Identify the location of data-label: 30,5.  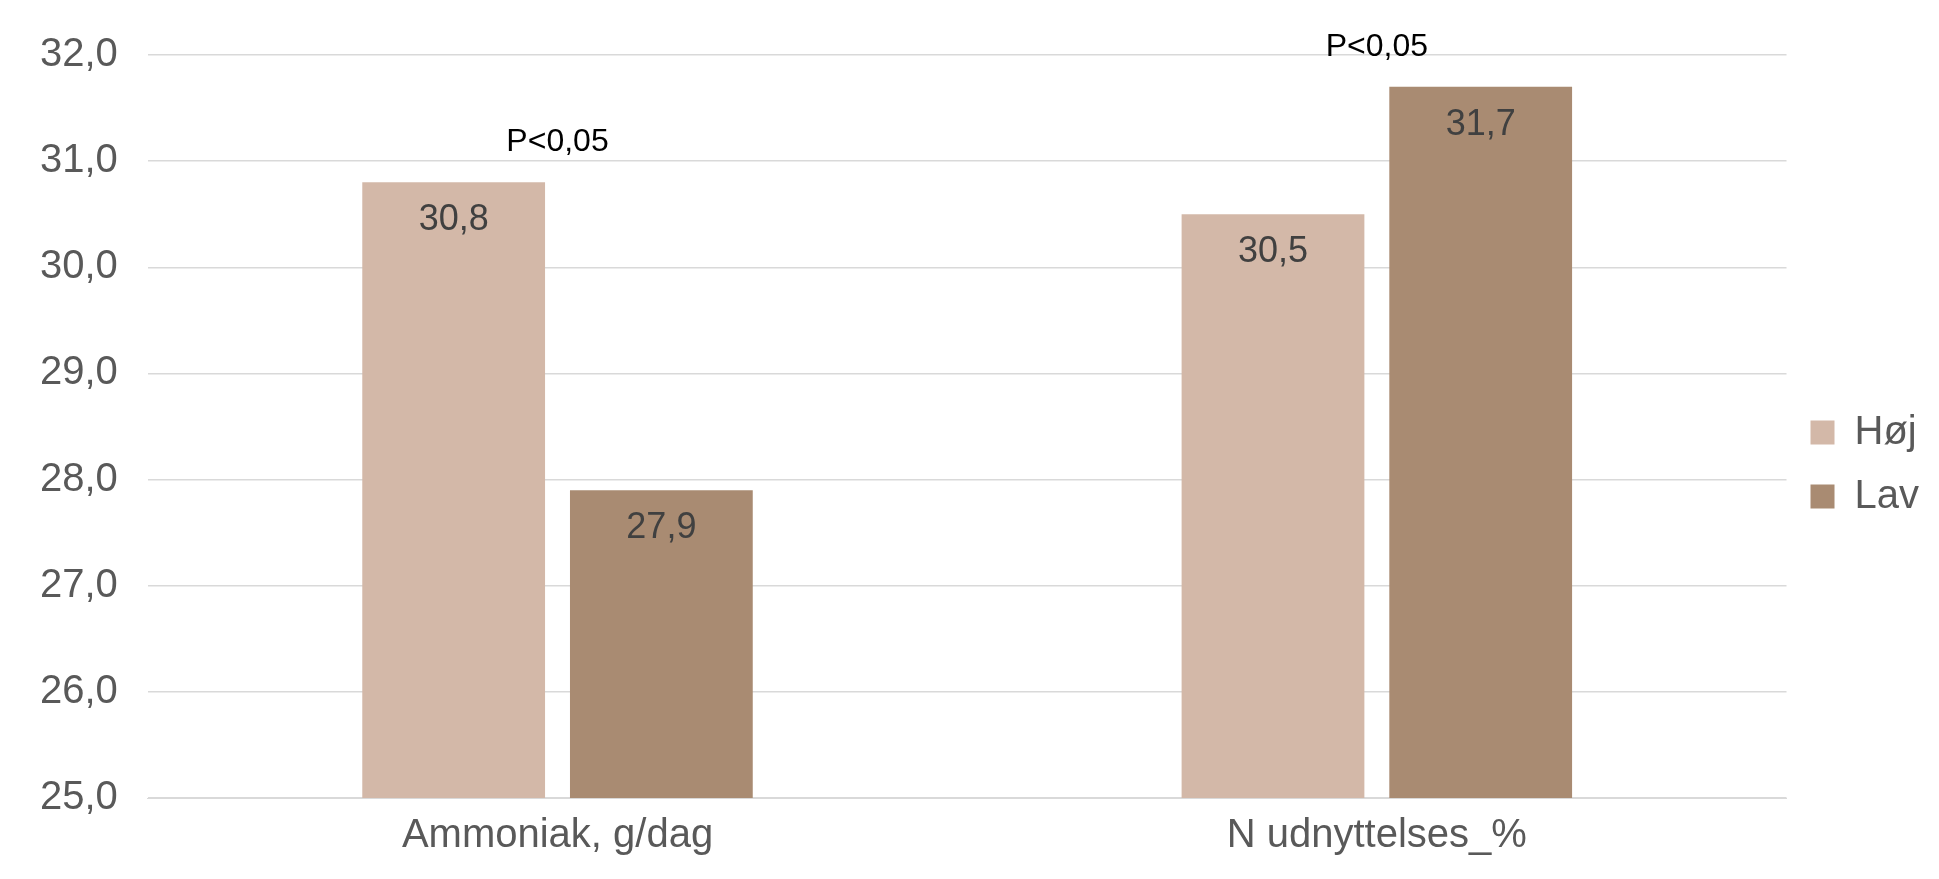
(1273, 250).